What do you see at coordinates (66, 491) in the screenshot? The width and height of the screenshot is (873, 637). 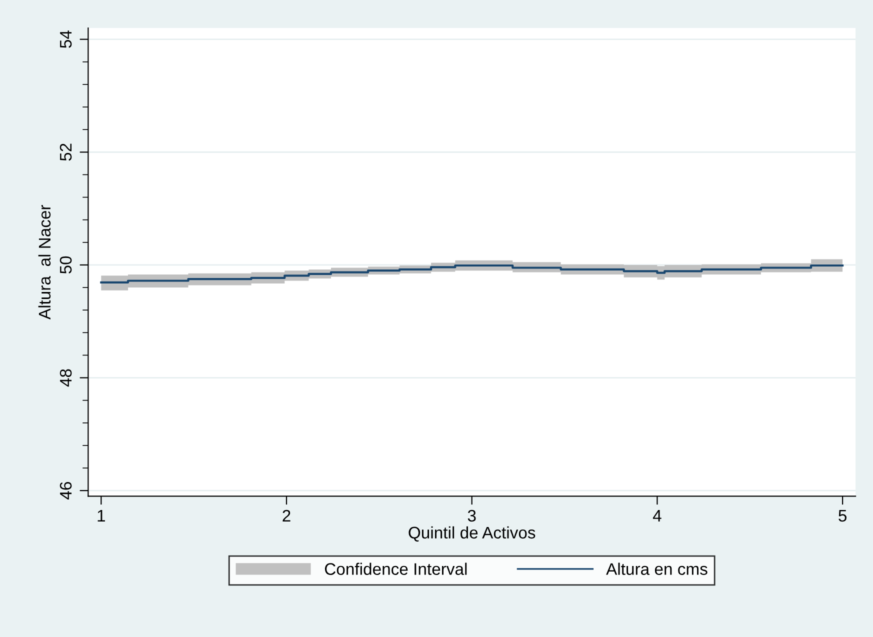 I see `y-tick-label: 46` at bounding box center [66, 491].